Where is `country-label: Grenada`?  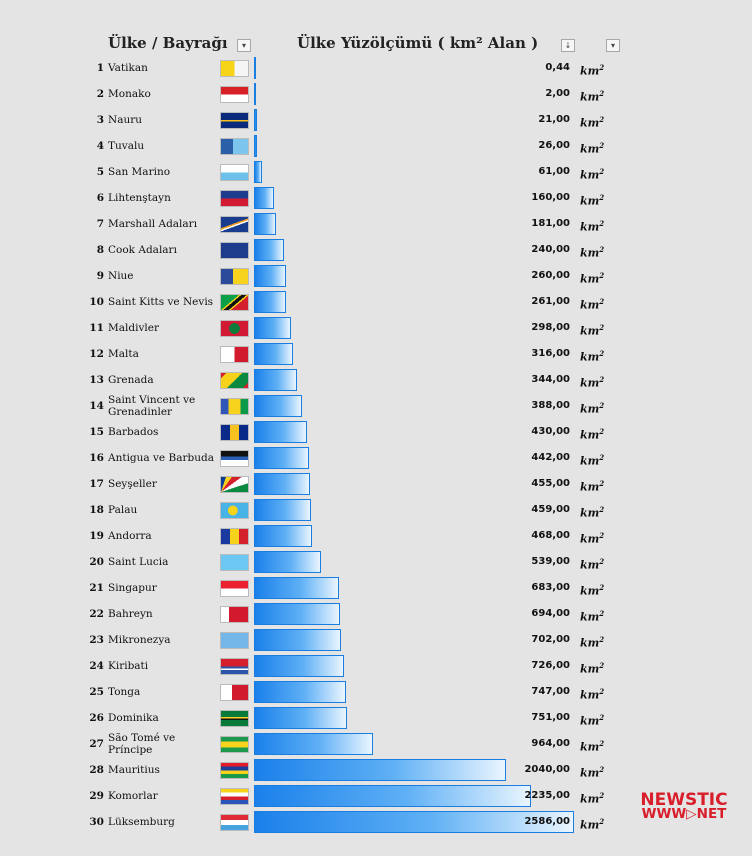
country-label: Grenada is located at coordinates (131, 380).